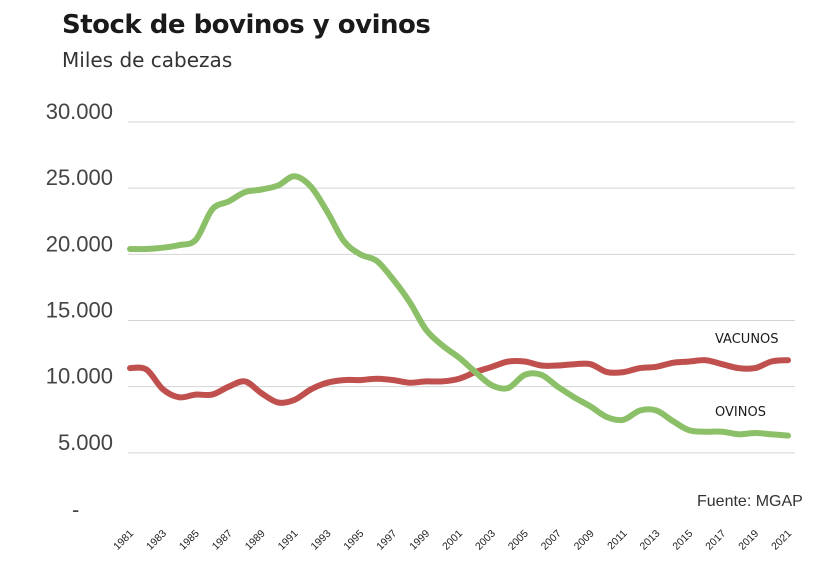 The height and width of the screenshot is (570, 840). What do you see at coordinates (79, 376) in the screenshot?
I see `y-tick-label: 10.000` at bounding box center [79, 376].